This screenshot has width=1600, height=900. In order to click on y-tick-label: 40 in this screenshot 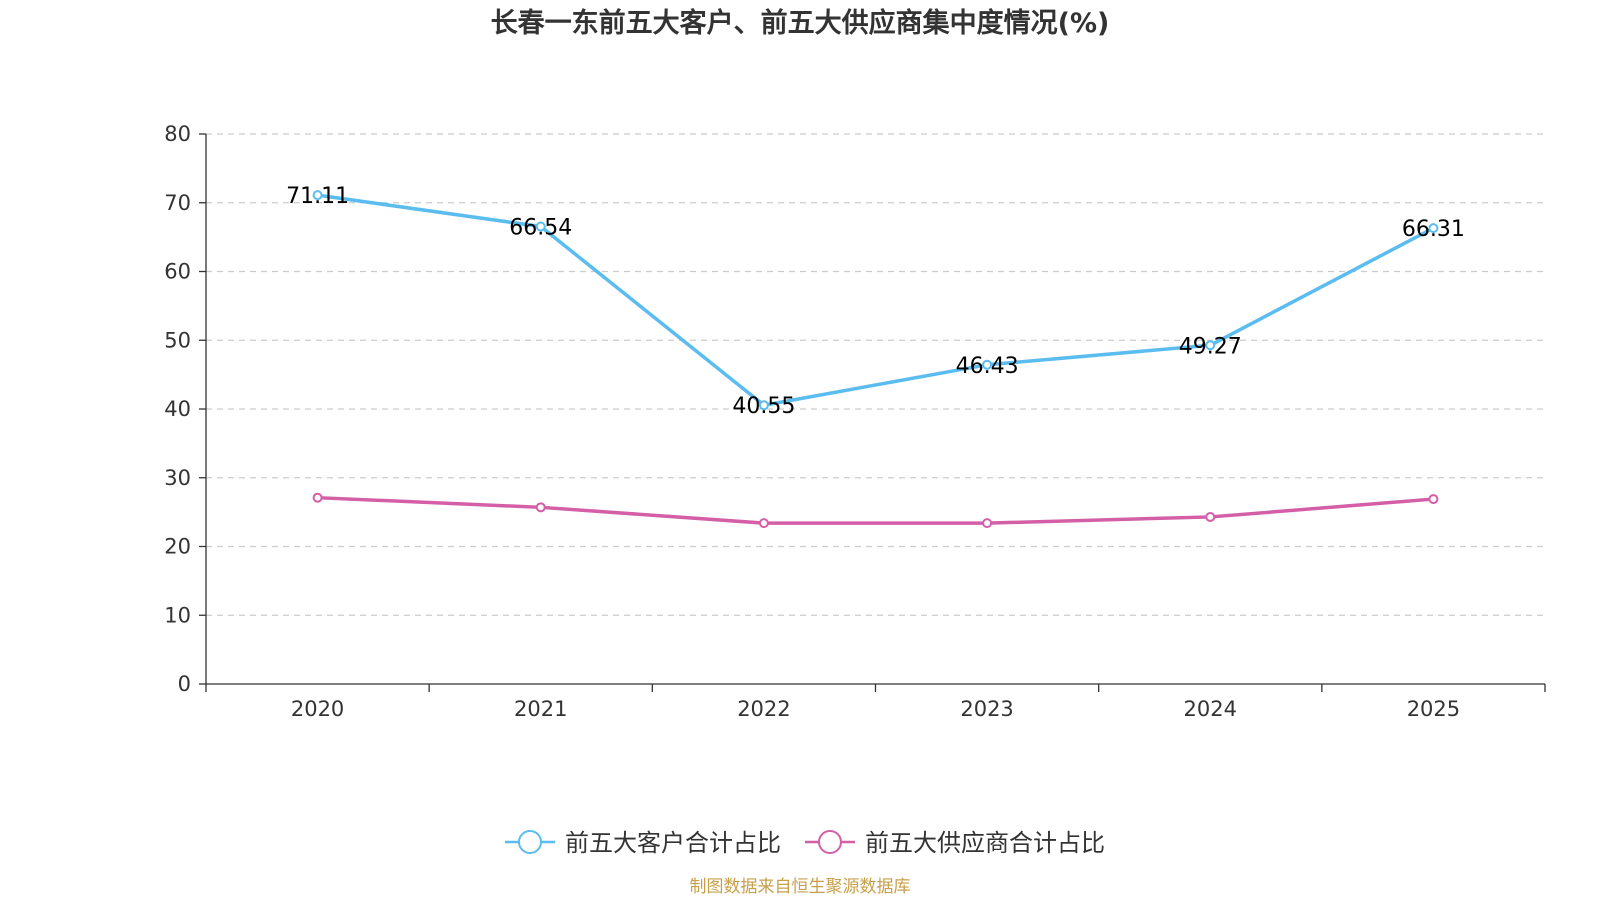, I will do `click(177, 409)`.